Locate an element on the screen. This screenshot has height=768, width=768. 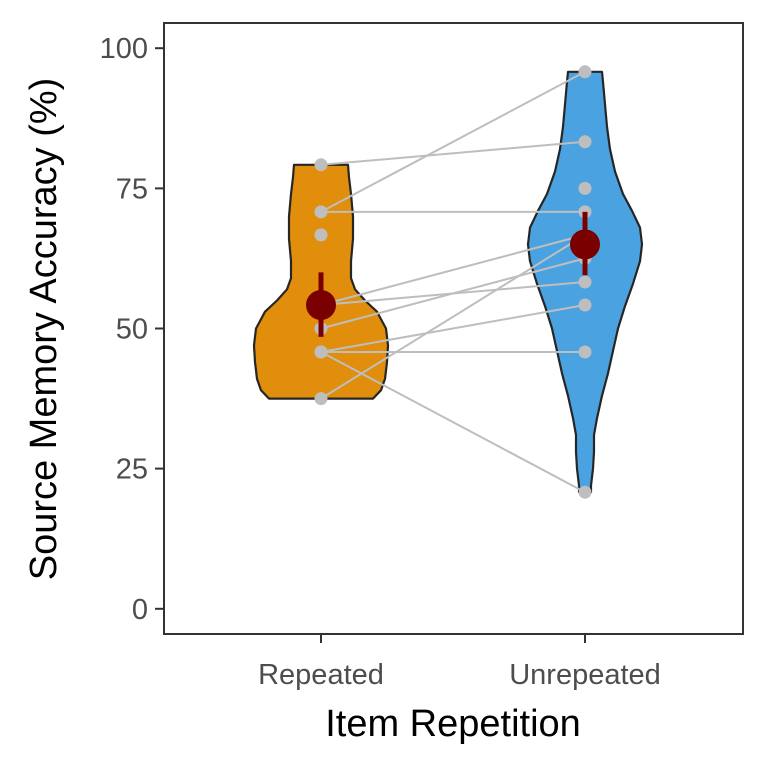
x-tick-label: Unrepeated is located at coordinates (585, 675).